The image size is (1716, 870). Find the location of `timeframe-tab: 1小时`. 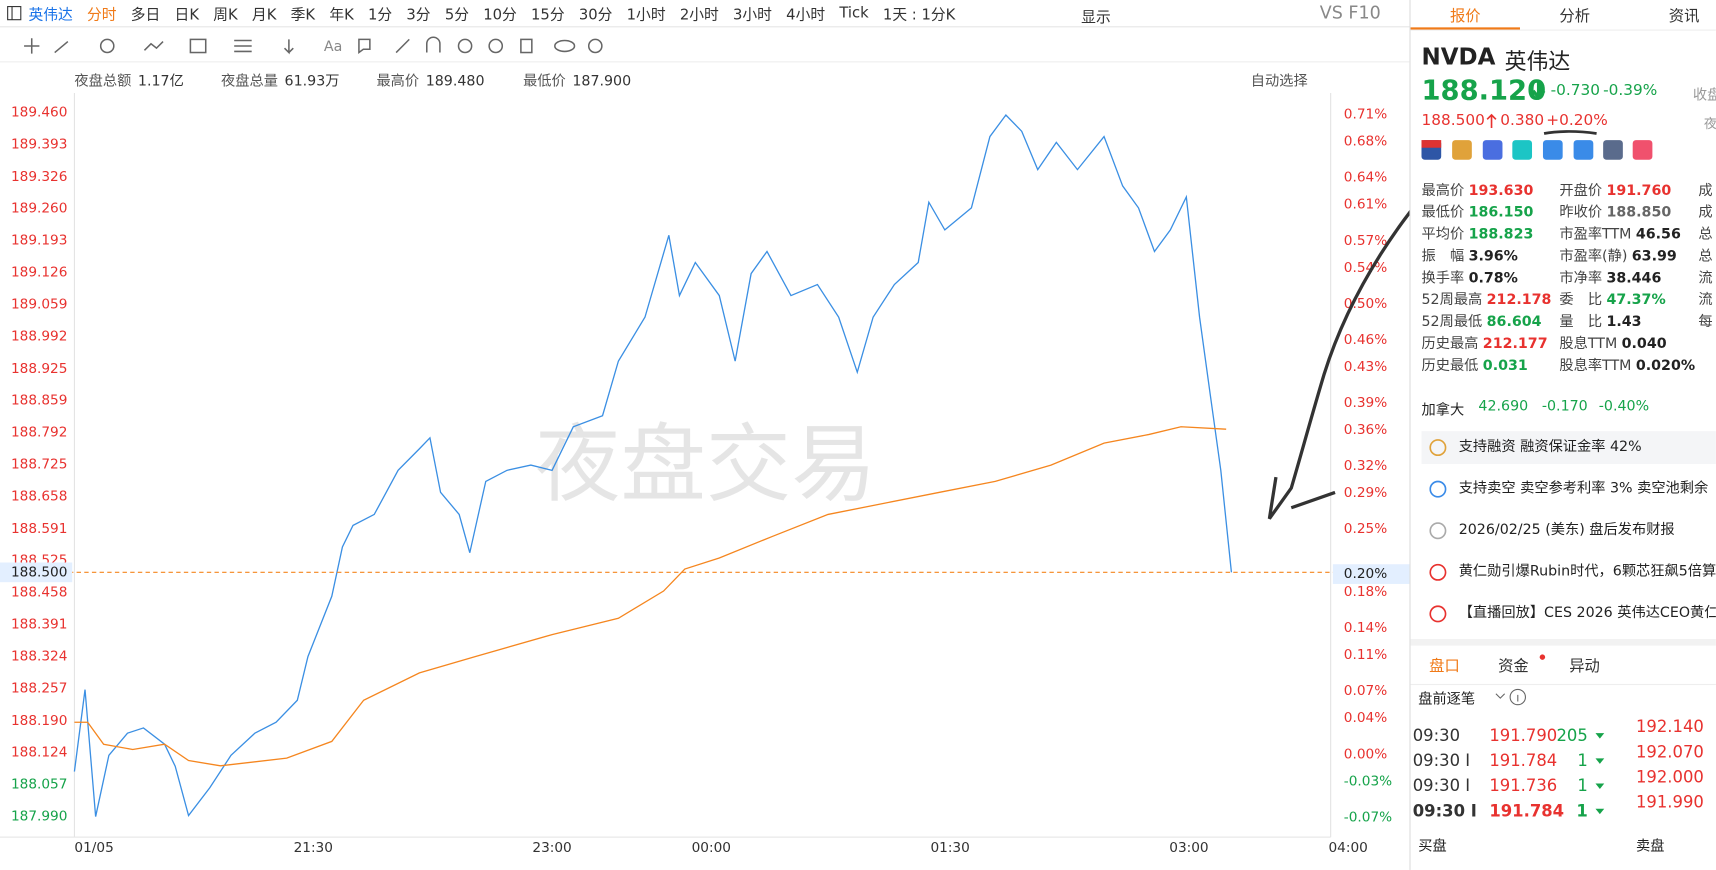

timeframe-tab: 1小时 is located at coordinates (646, 15).